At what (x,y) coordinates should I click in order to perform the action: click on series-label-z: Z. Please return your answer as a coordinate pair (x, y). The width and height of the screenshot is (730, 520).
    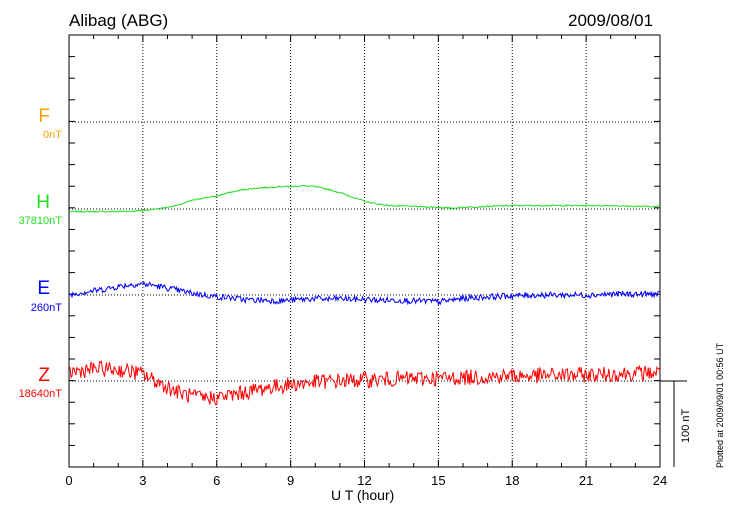
    Looking at the image, I should click on (44, 375).